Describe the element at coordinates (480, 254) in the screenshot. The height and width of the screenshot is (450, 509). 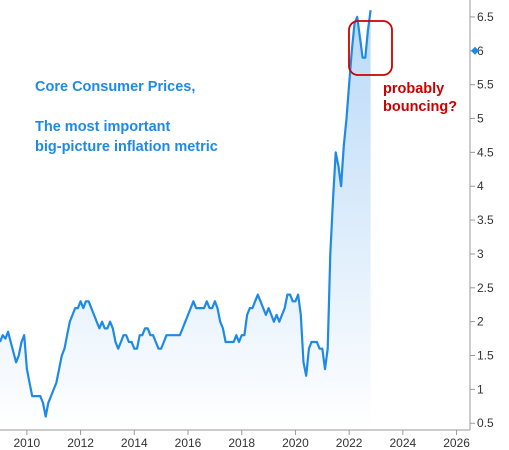
I see `y-tick-label: 3` at that location.